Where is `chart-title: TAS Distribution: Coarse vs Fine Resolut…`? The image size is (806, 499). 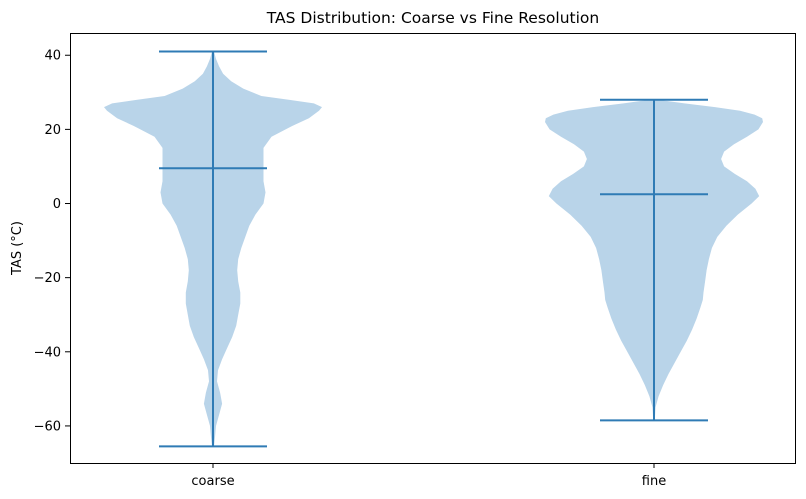 chart-title: TAS Distribution: Coarse vs Fine Resolut… is located at coordinates (432, 18).